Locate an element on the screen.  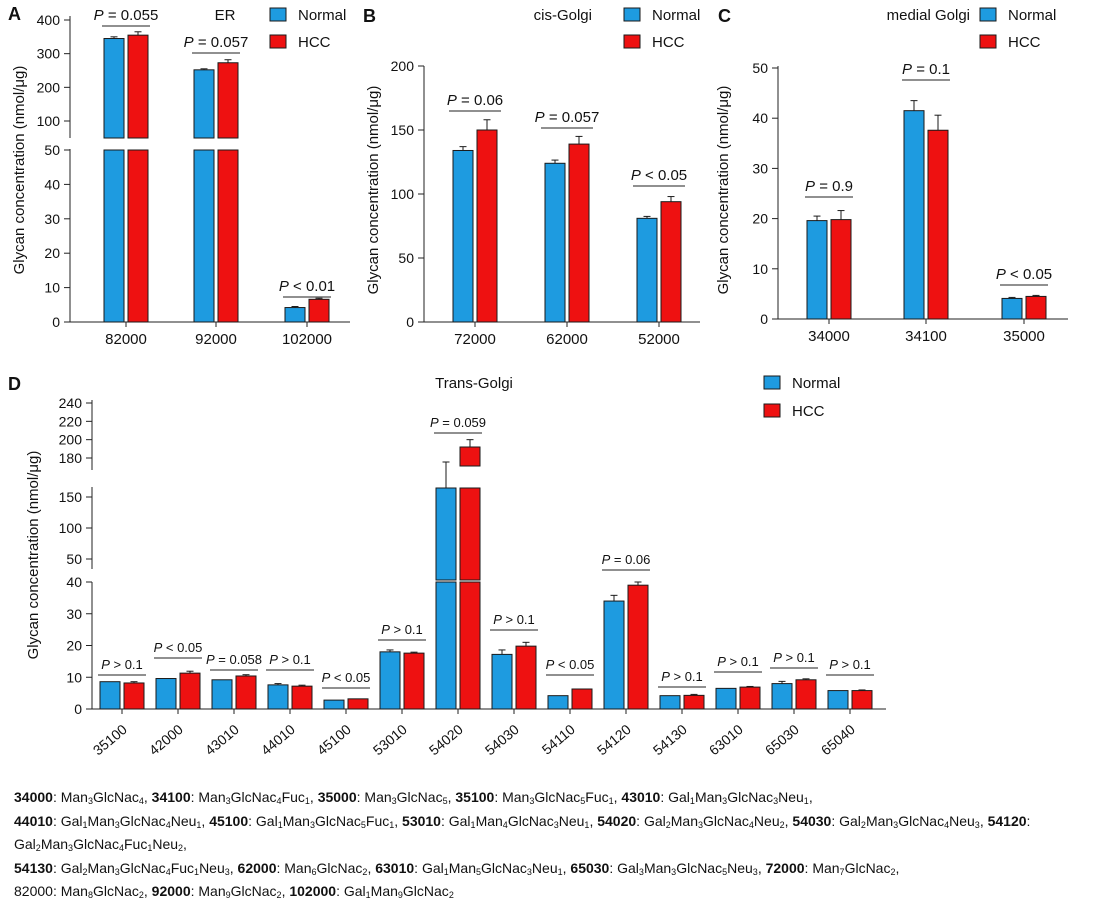
d-chart-title: Trans-Golgi is located at coordinates (474, 383).